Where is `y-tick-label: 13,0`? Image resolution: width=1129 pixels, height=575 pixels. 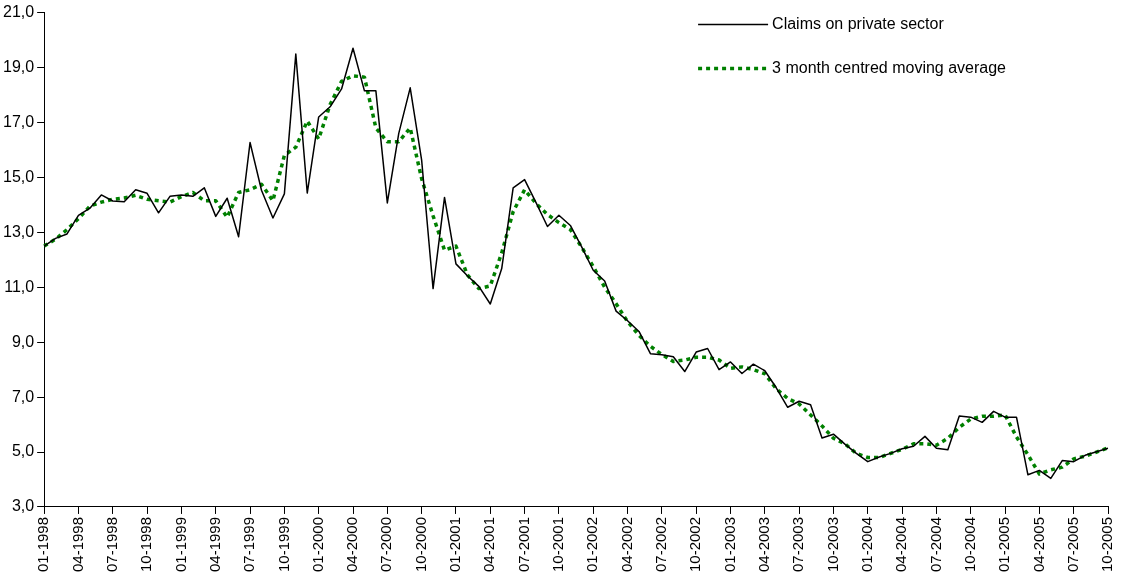
y-tick-label: 13,0 is located at coordinates (19, 231).